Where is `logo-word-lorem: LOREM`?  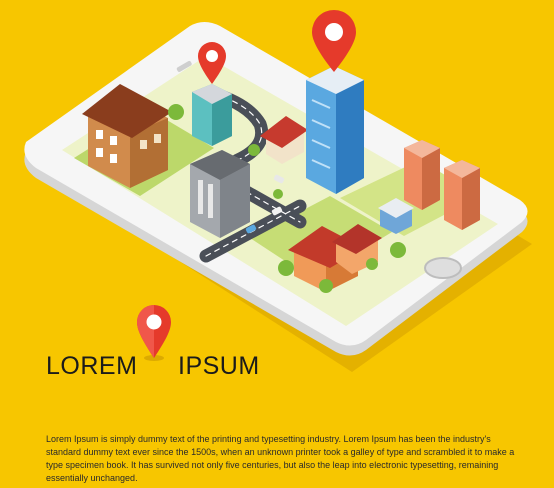
logo-word-lorem: LOREM is located at coordinates (92, 366).